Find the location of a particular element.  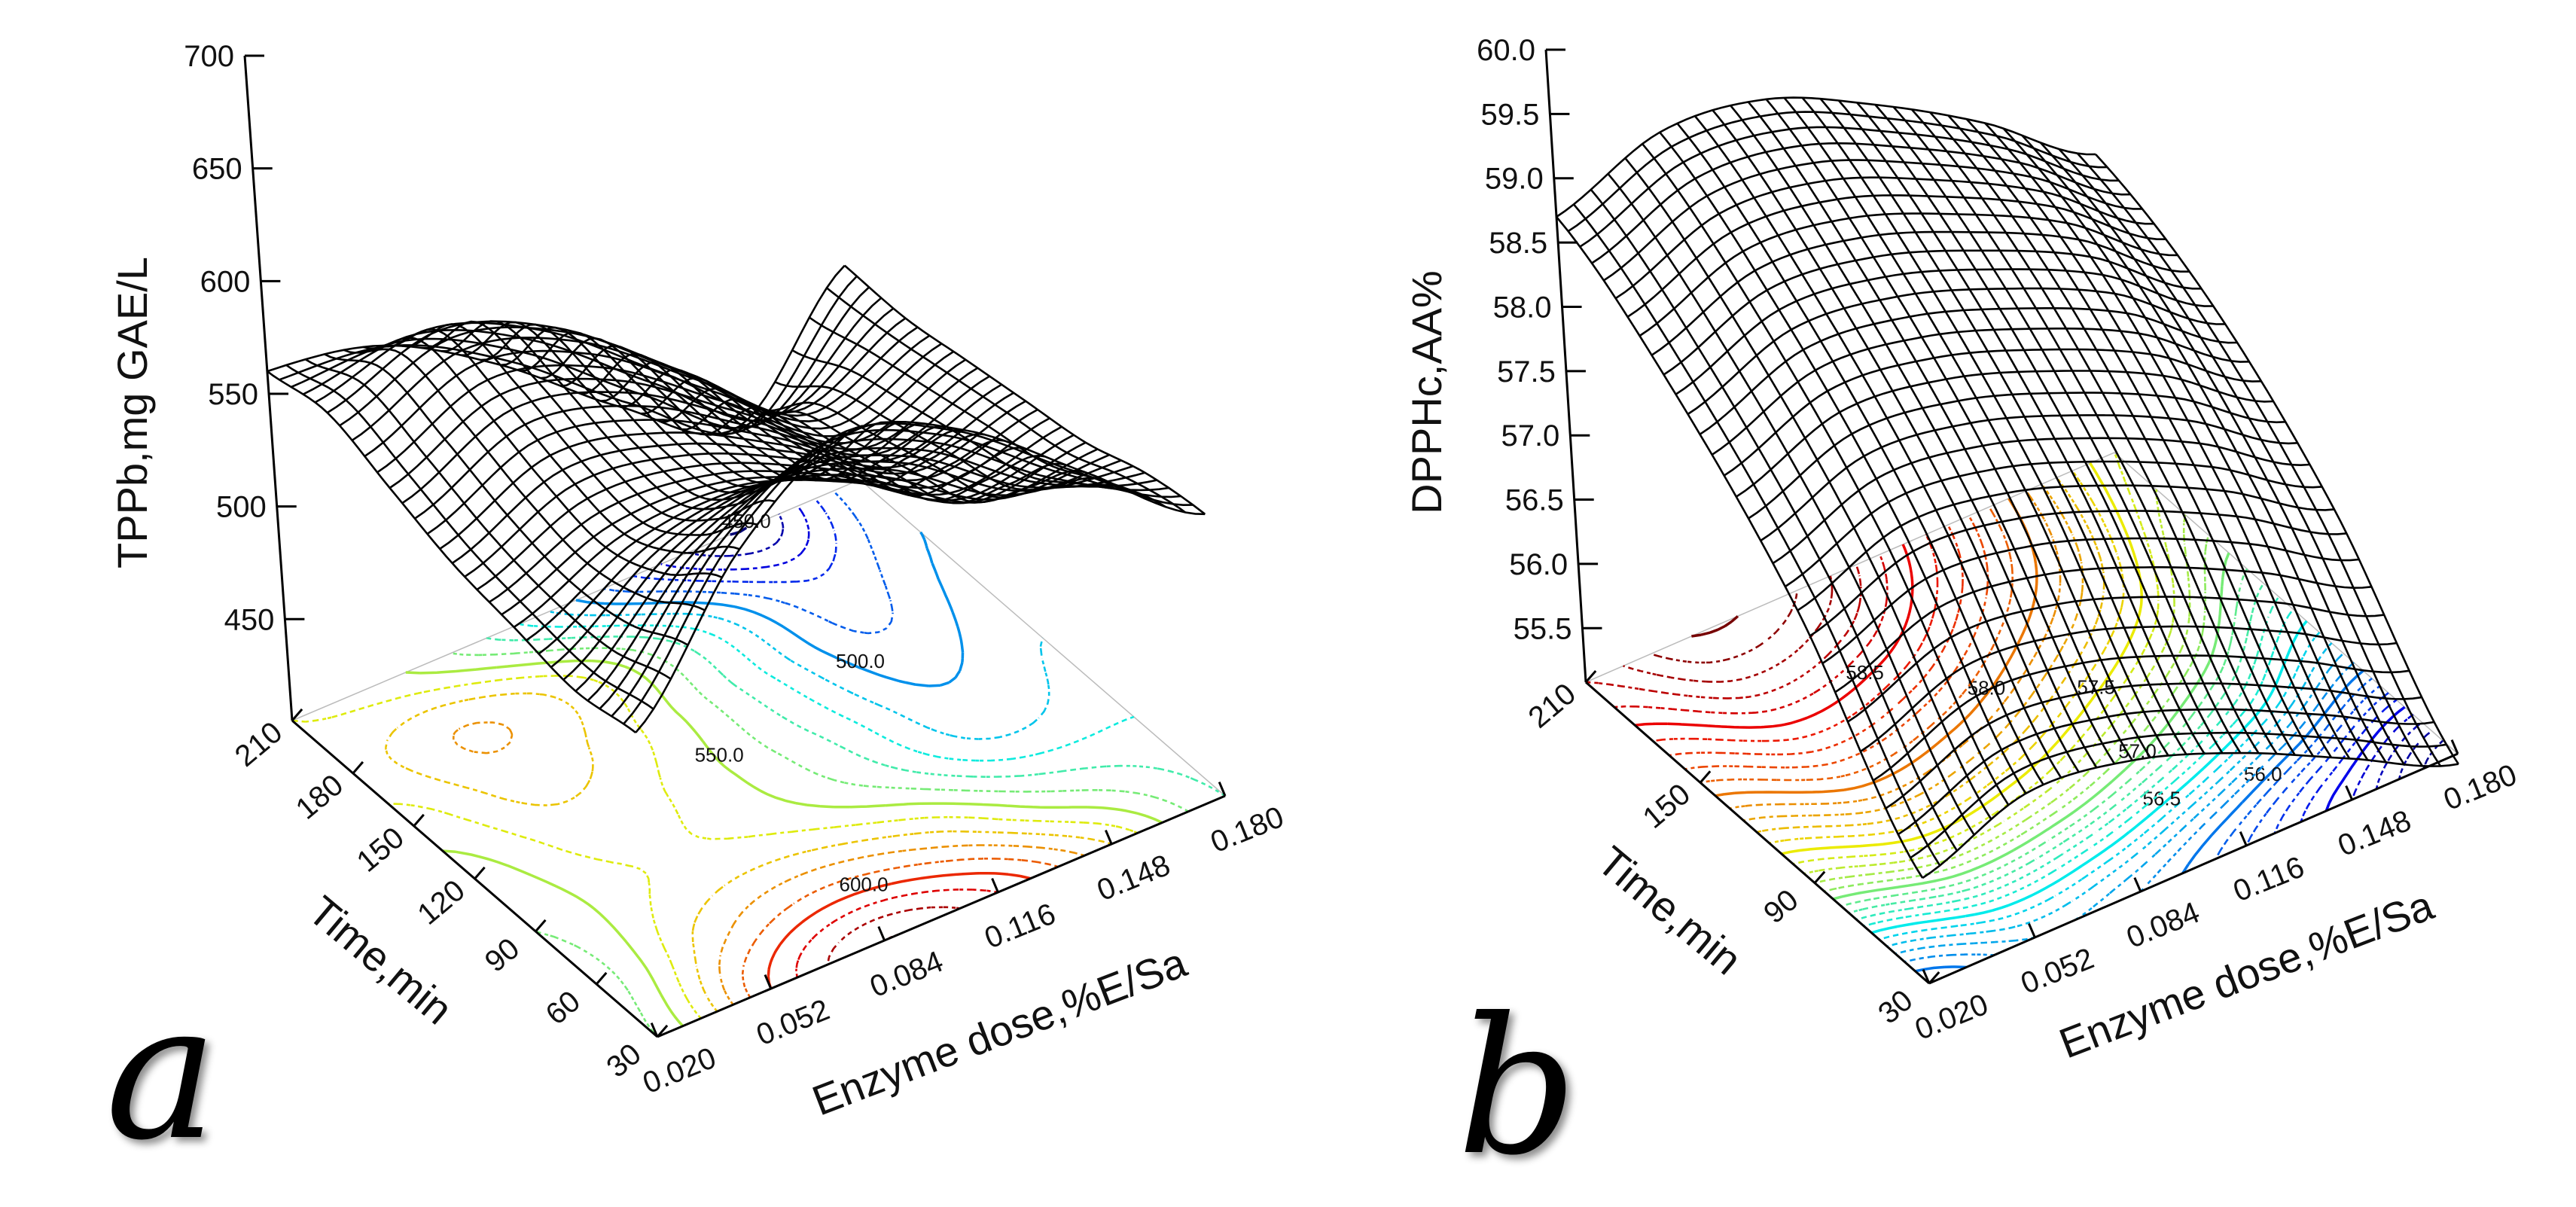

z-tick-label: 650 is located at coordinates (217, 169).